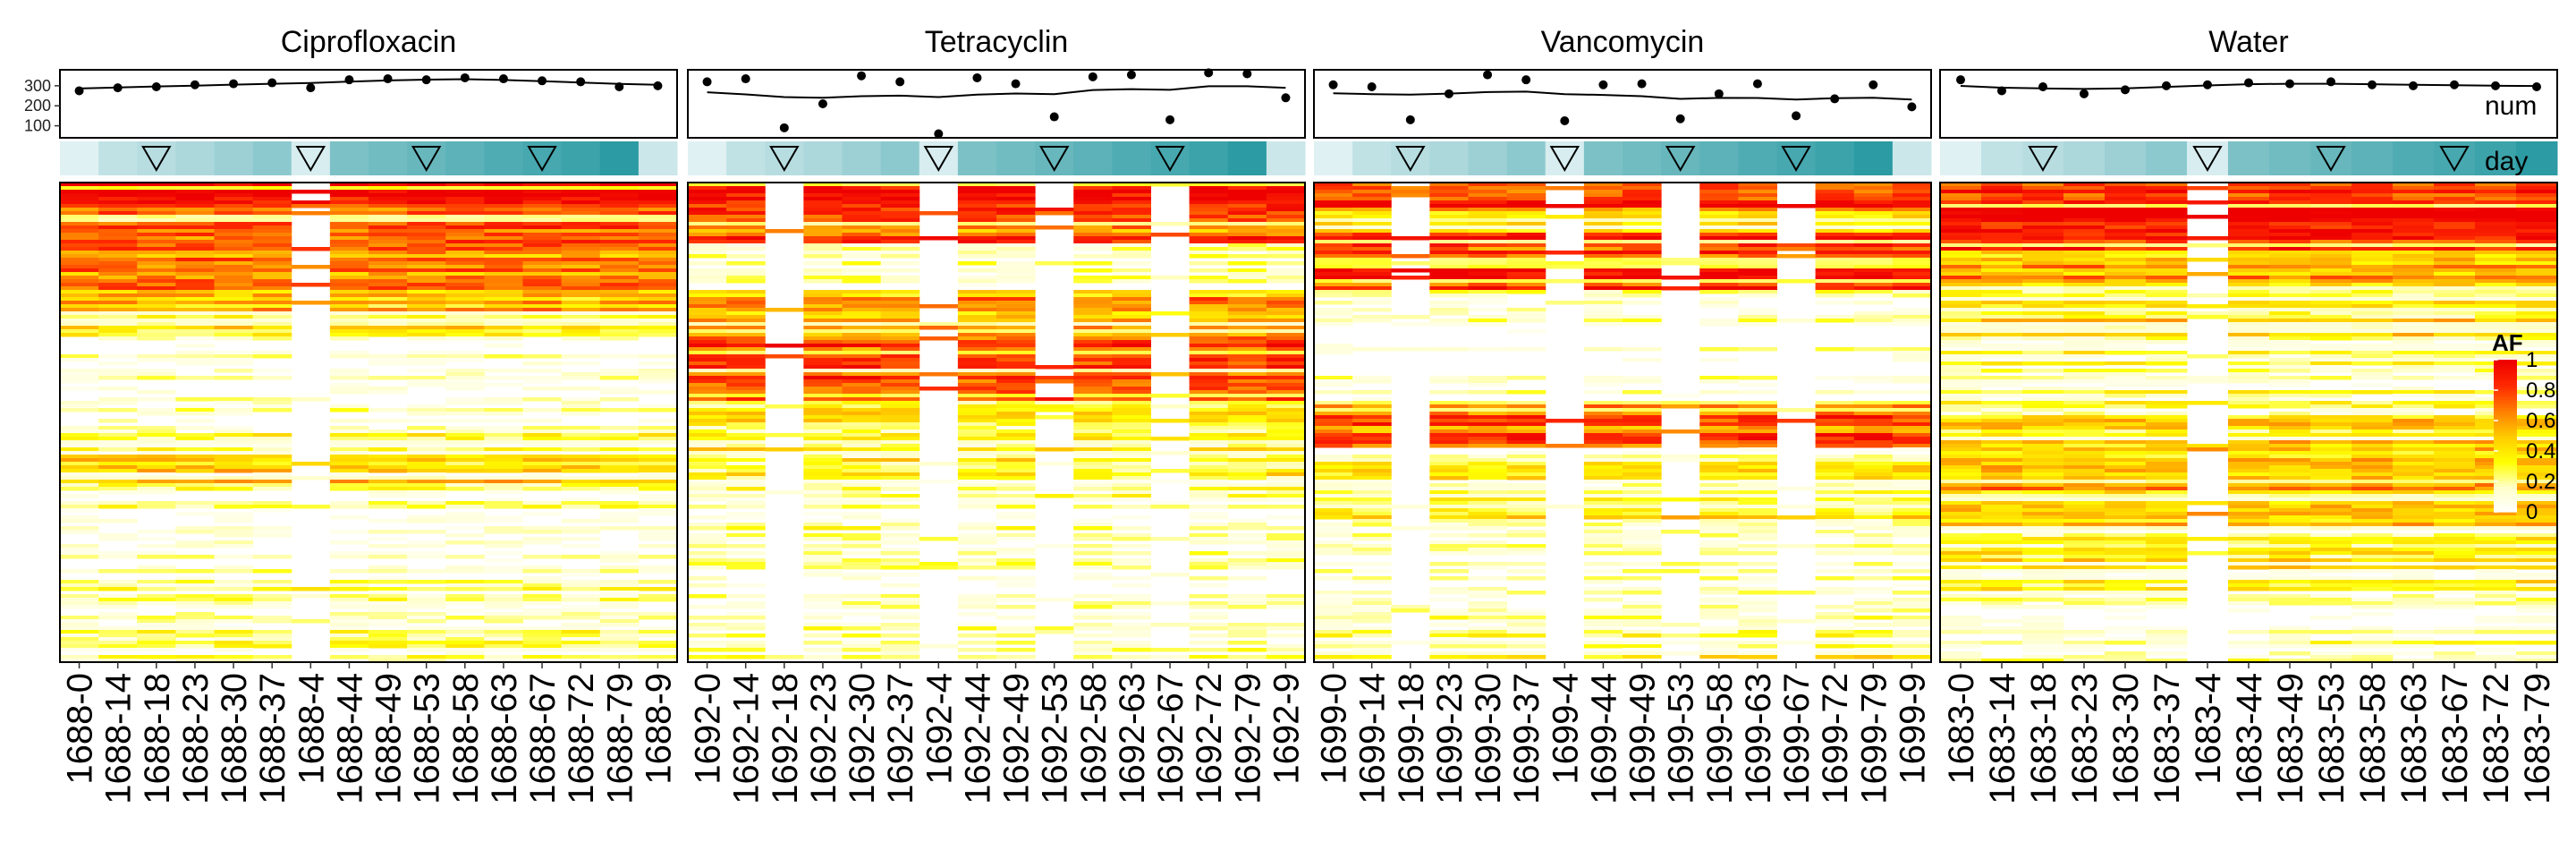  What do you see at coordinates (1055, 738) in the screenshot?
I see `sample-label: 1692-53` at bounding box center [1055, 738].